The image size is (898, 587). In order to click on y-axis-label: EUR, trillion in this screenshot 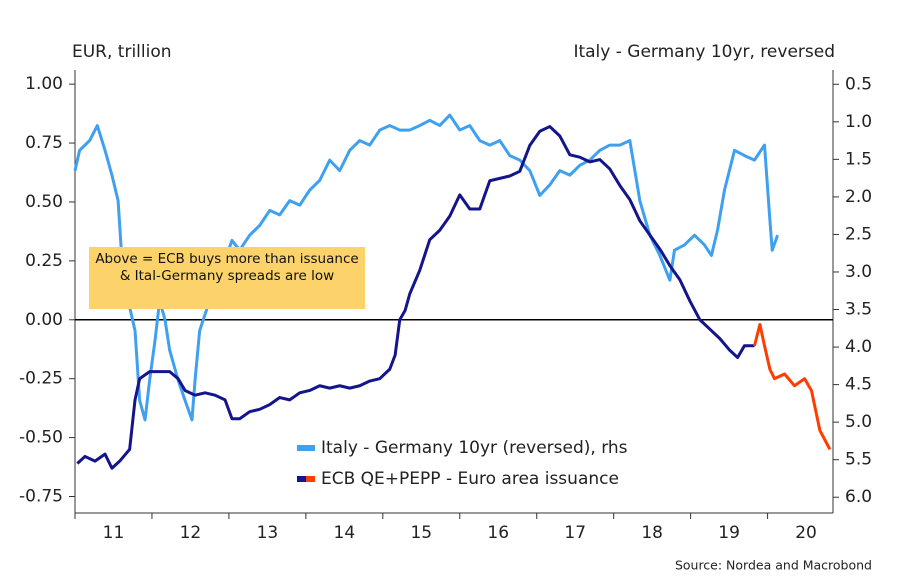, I will do `click(122, 52)`.